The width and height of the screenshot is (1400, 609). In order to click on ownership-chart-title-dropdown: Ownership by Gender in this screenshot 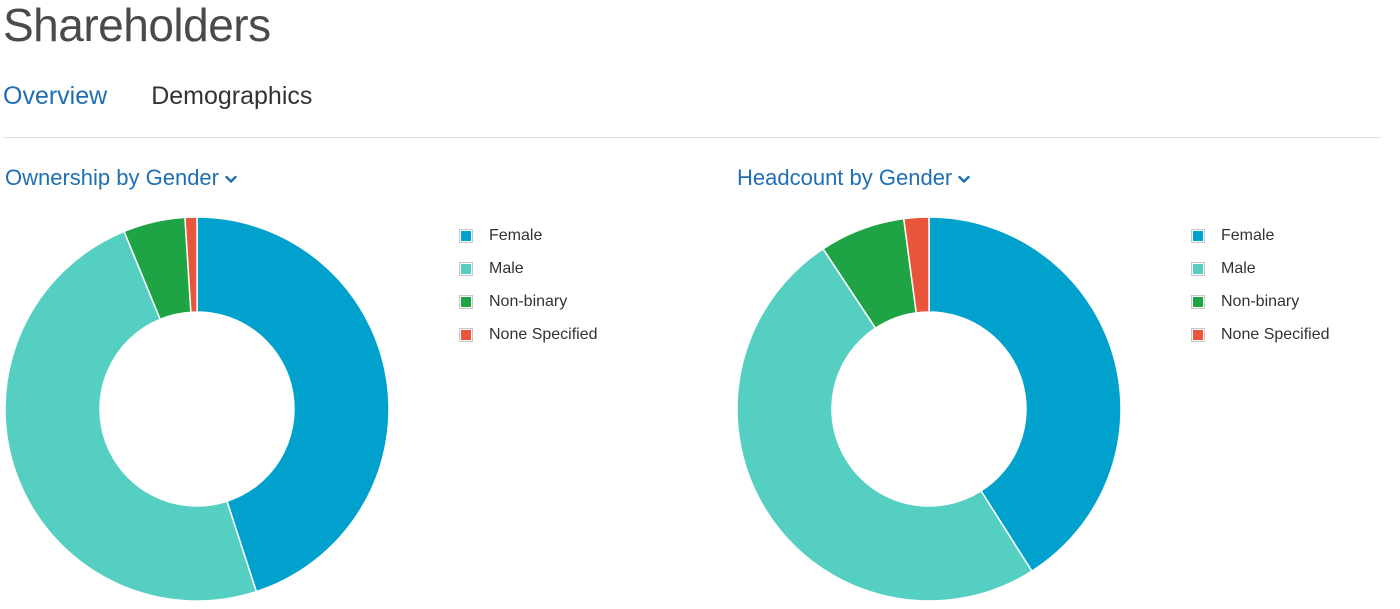, I will do `click(121, 178)`.